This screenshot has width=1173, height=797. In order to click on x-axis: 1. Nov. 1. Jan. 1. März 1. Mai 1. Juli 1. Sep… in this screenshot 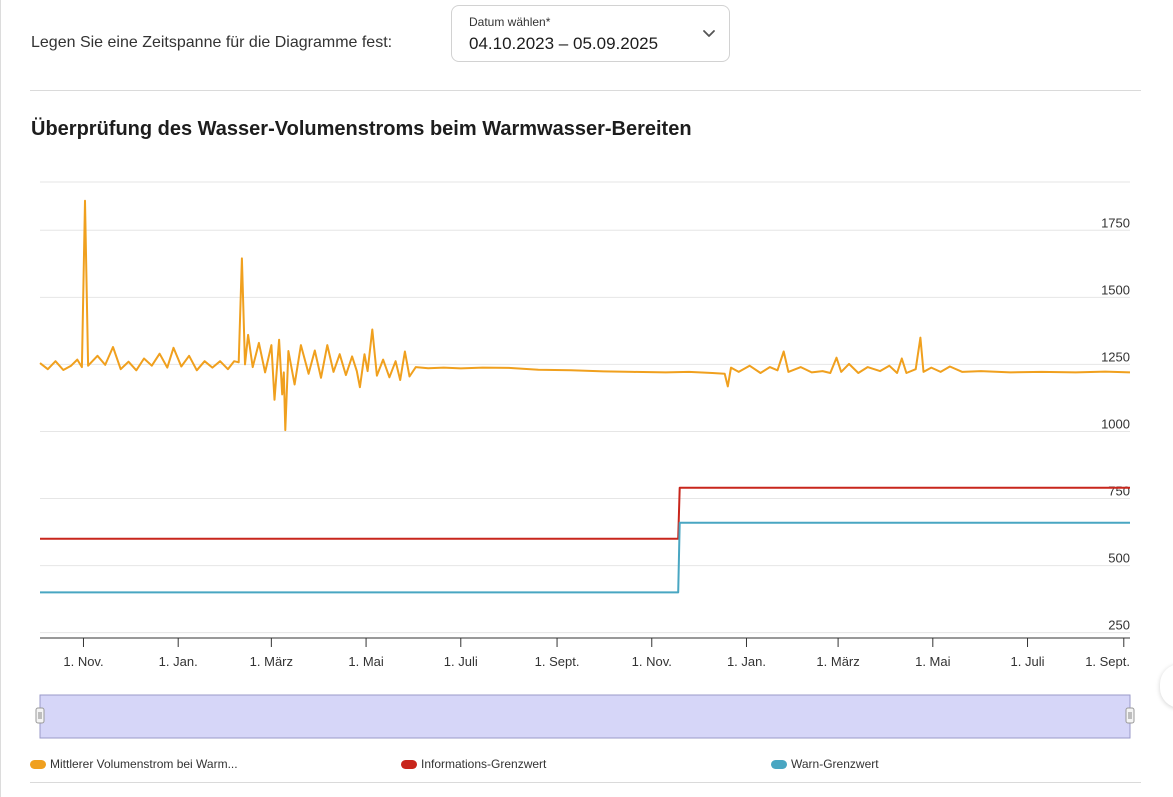, I will do `click(585, 653)`.